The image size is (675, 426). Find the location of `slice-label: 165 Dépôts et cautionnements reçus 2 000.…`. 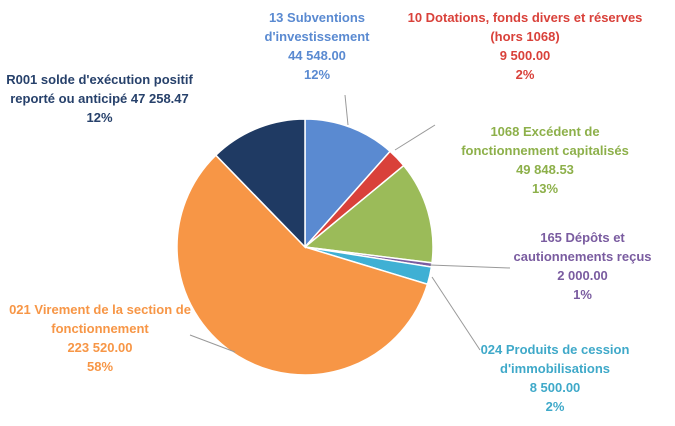

slice-label: 165 Dépôts et cautionnements reçus 2 000.… is located at coordinates (582, 266).